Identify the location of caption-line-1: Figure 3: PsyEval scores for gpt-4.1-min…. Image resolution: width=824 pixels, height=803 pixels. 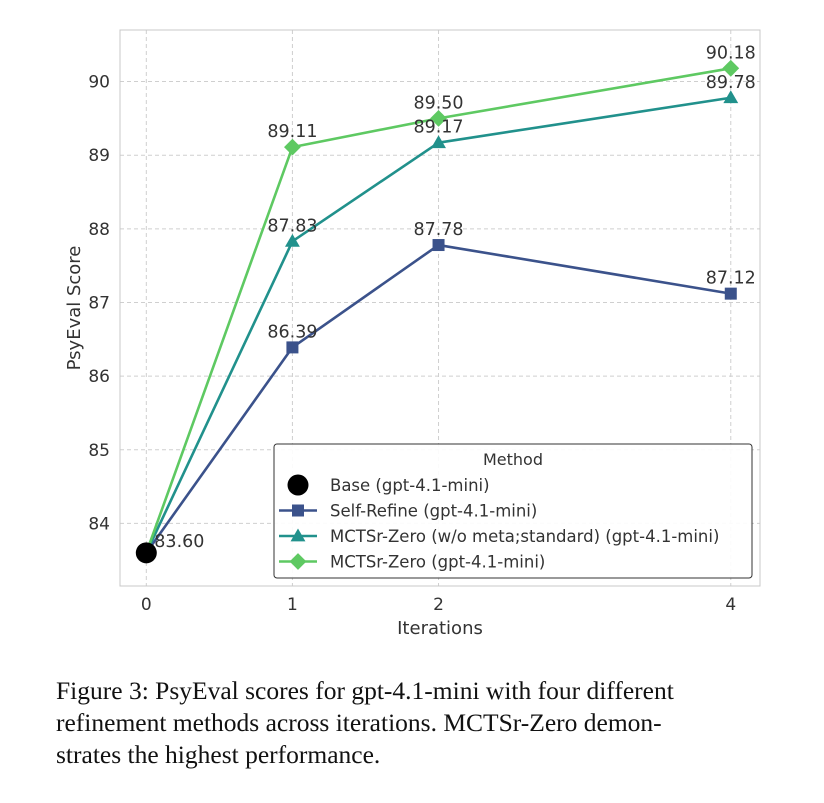
(365, 690).